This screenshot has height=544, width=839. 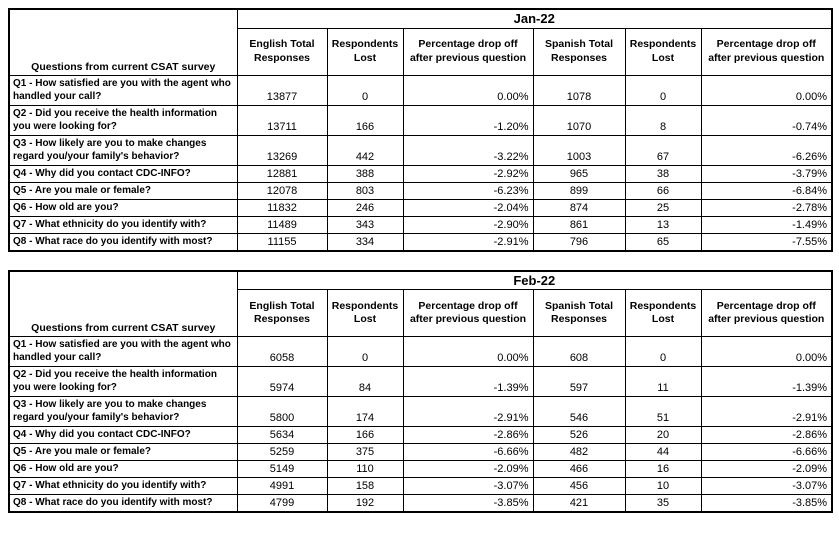 What do you see at coordinates (282, 452) in the screenshot?
I see `count-cell: 5259` at bounding box center [282, 452].